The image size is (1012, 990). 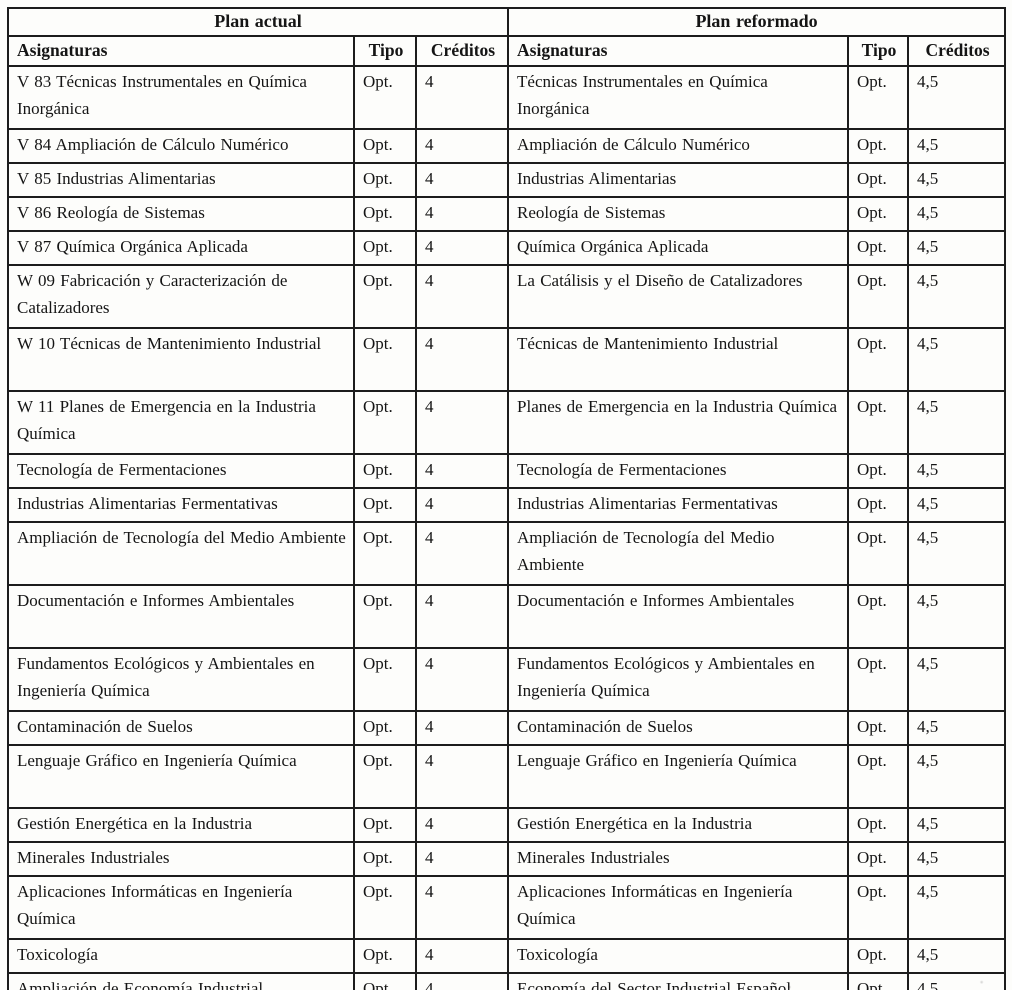 What do you see at coordinates (181, 728) in the screenshot?
I see `actual-asignatura-cell: Contaminación de Suelos` at bounding box center [181, 728].